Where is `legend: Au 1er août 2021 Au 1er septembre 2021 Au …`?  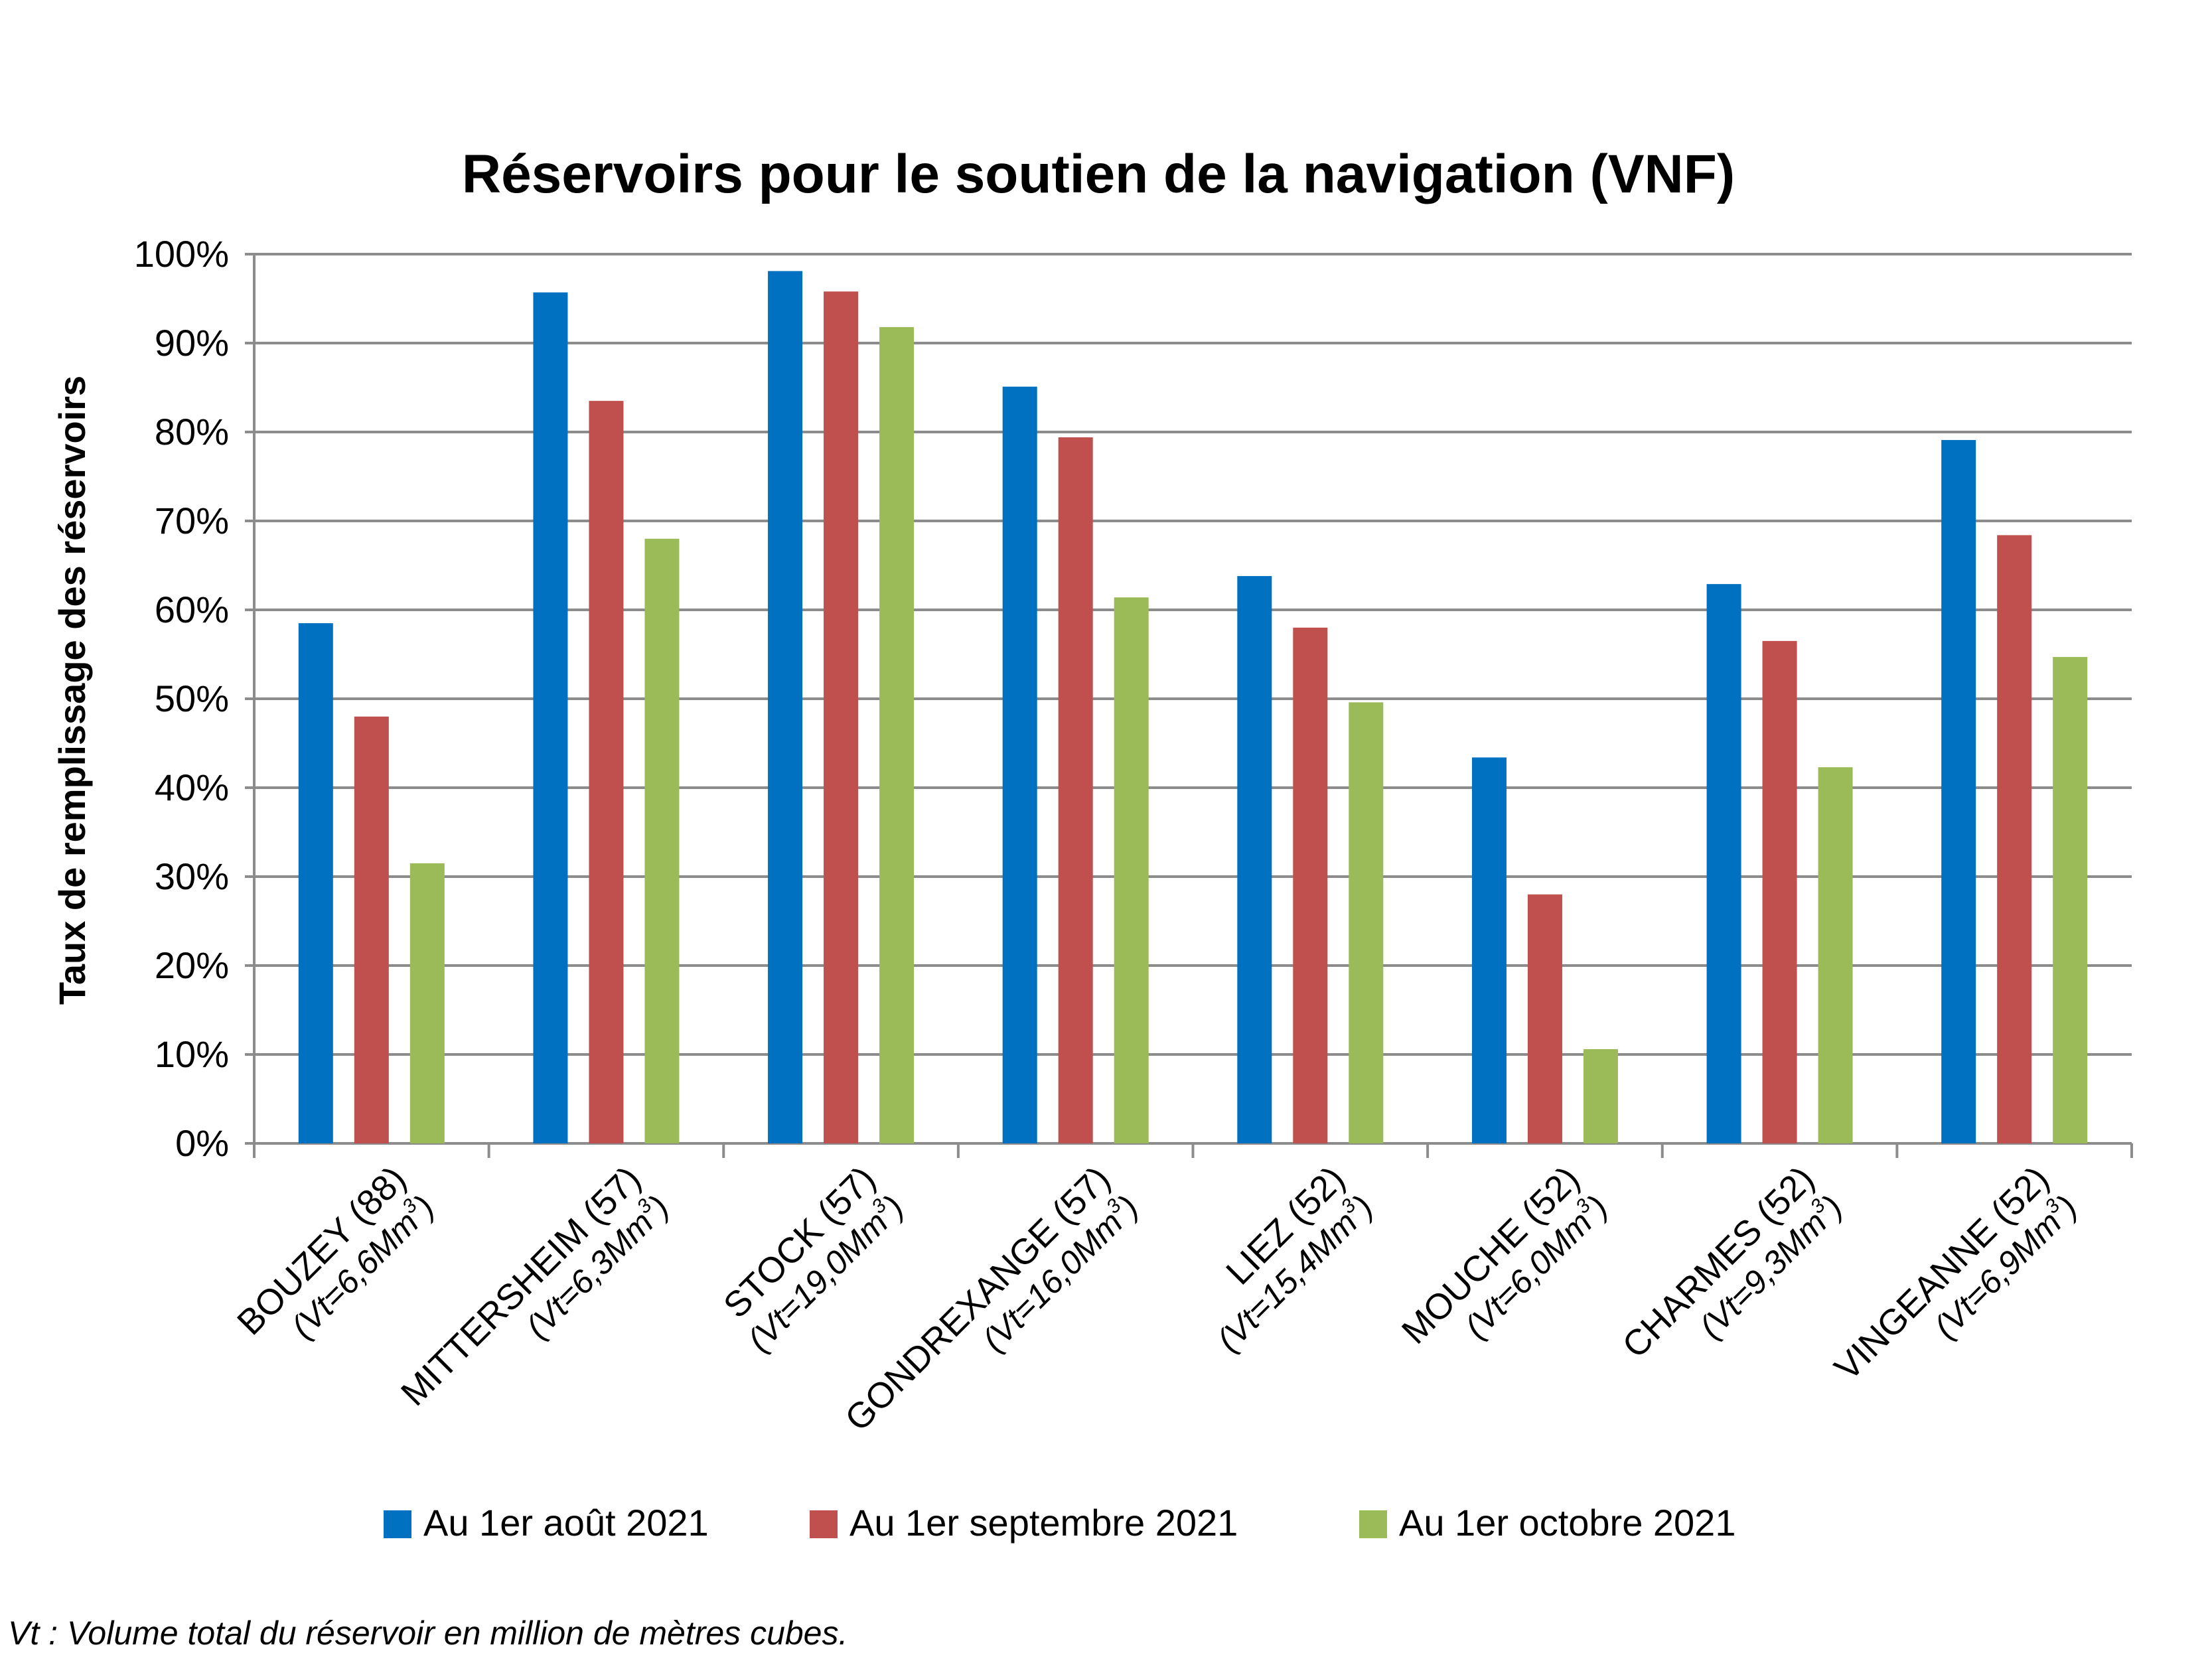 legend: Au 1er août 2021 Au 1er septembre 2021 Au … is located at coordinates (1059, 1523).